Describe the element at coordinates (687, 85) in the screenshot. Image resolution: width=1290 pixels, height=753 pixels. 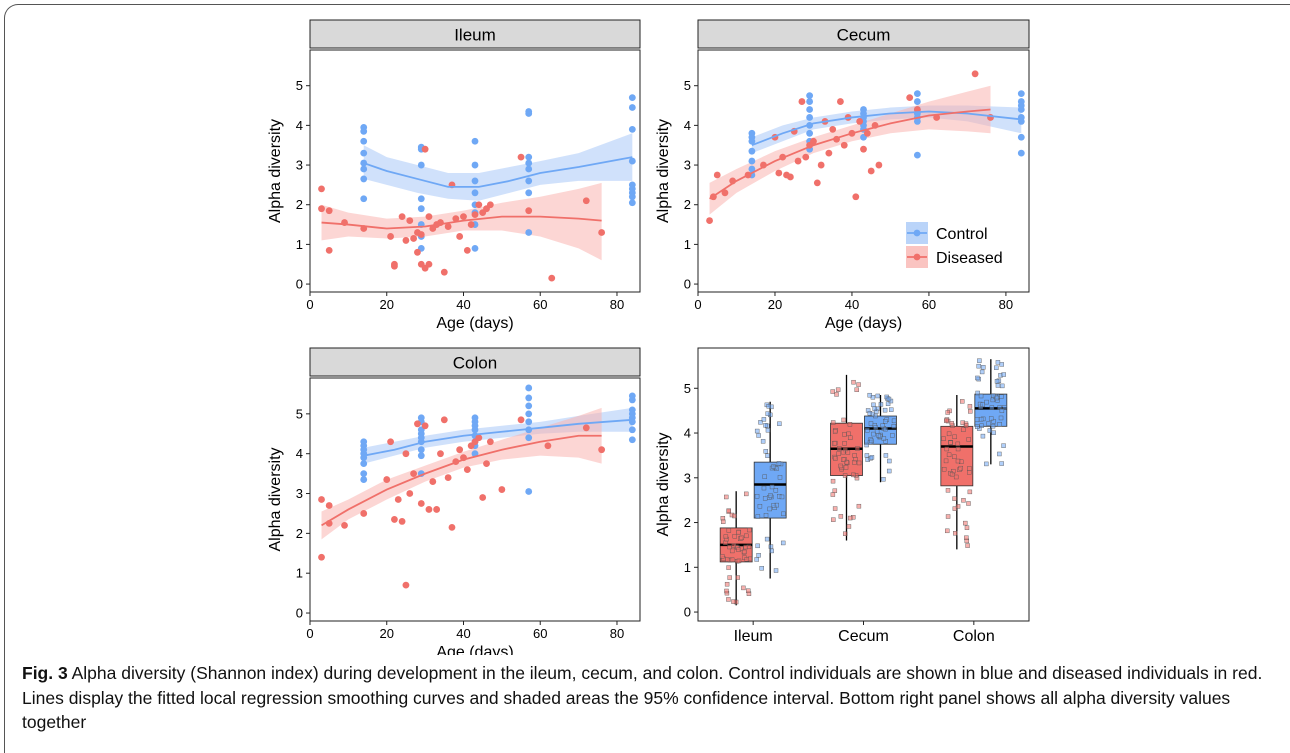
I see `y-tick-label: 5` at that location.